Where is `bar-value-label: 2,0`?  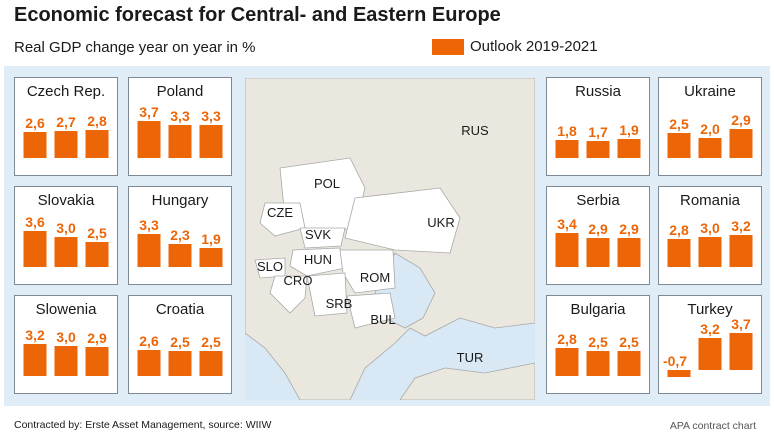
bar-value-label: 2,0 is located at coordinates (710, 129).